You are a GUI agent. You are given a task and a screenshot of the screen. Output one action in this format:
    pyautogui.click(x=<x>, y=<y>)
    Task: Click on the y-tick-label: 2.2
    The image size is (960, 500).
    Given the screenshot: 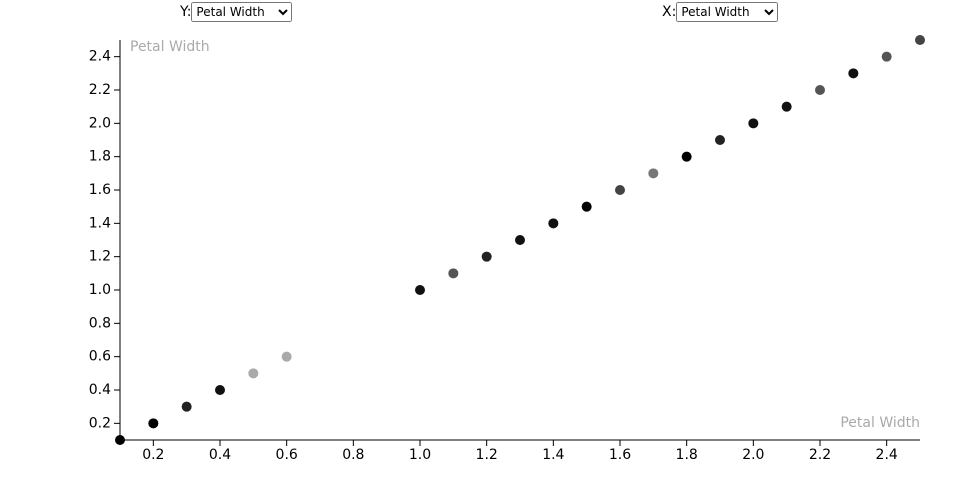 What is the action you would take?
    pyautogui.click(x=100, y=90)
    